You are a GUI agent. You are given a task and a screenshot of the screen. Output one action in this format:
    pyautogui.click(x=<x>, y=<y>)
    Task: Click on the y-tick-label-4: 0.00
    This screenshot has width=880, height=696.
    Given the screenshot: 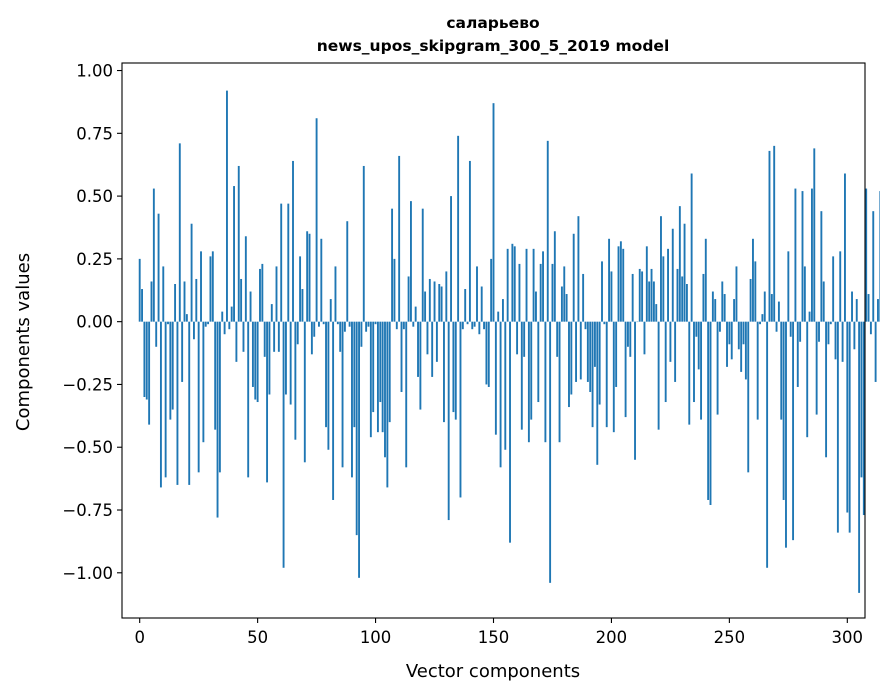 What is the action you would take?
    pyautogui.click(x=94, y=322)
    